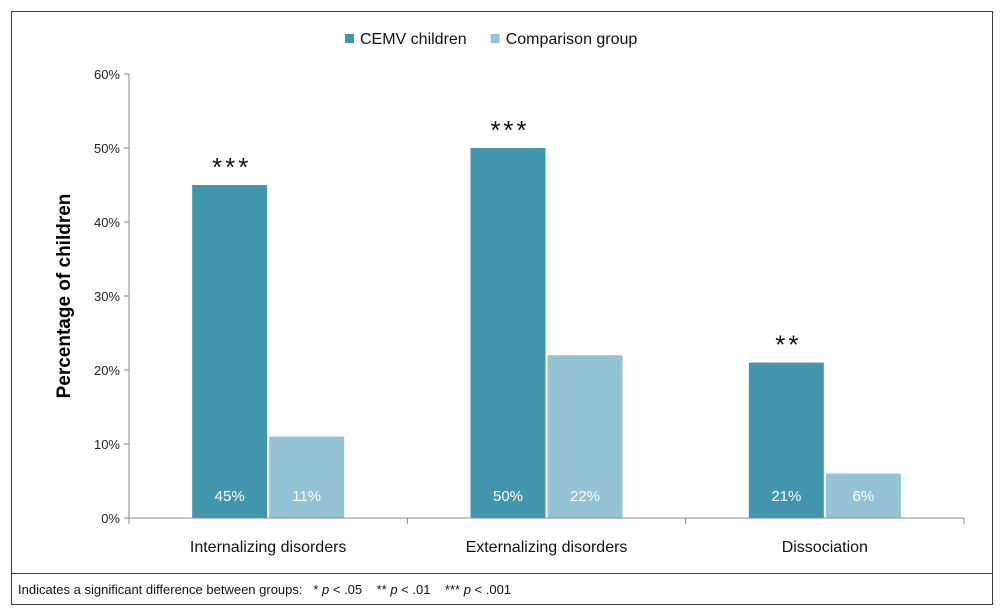  Describe the element at coordinates (786, 496) in the screenshot. I see `bar-value-label: 21%` at that location.